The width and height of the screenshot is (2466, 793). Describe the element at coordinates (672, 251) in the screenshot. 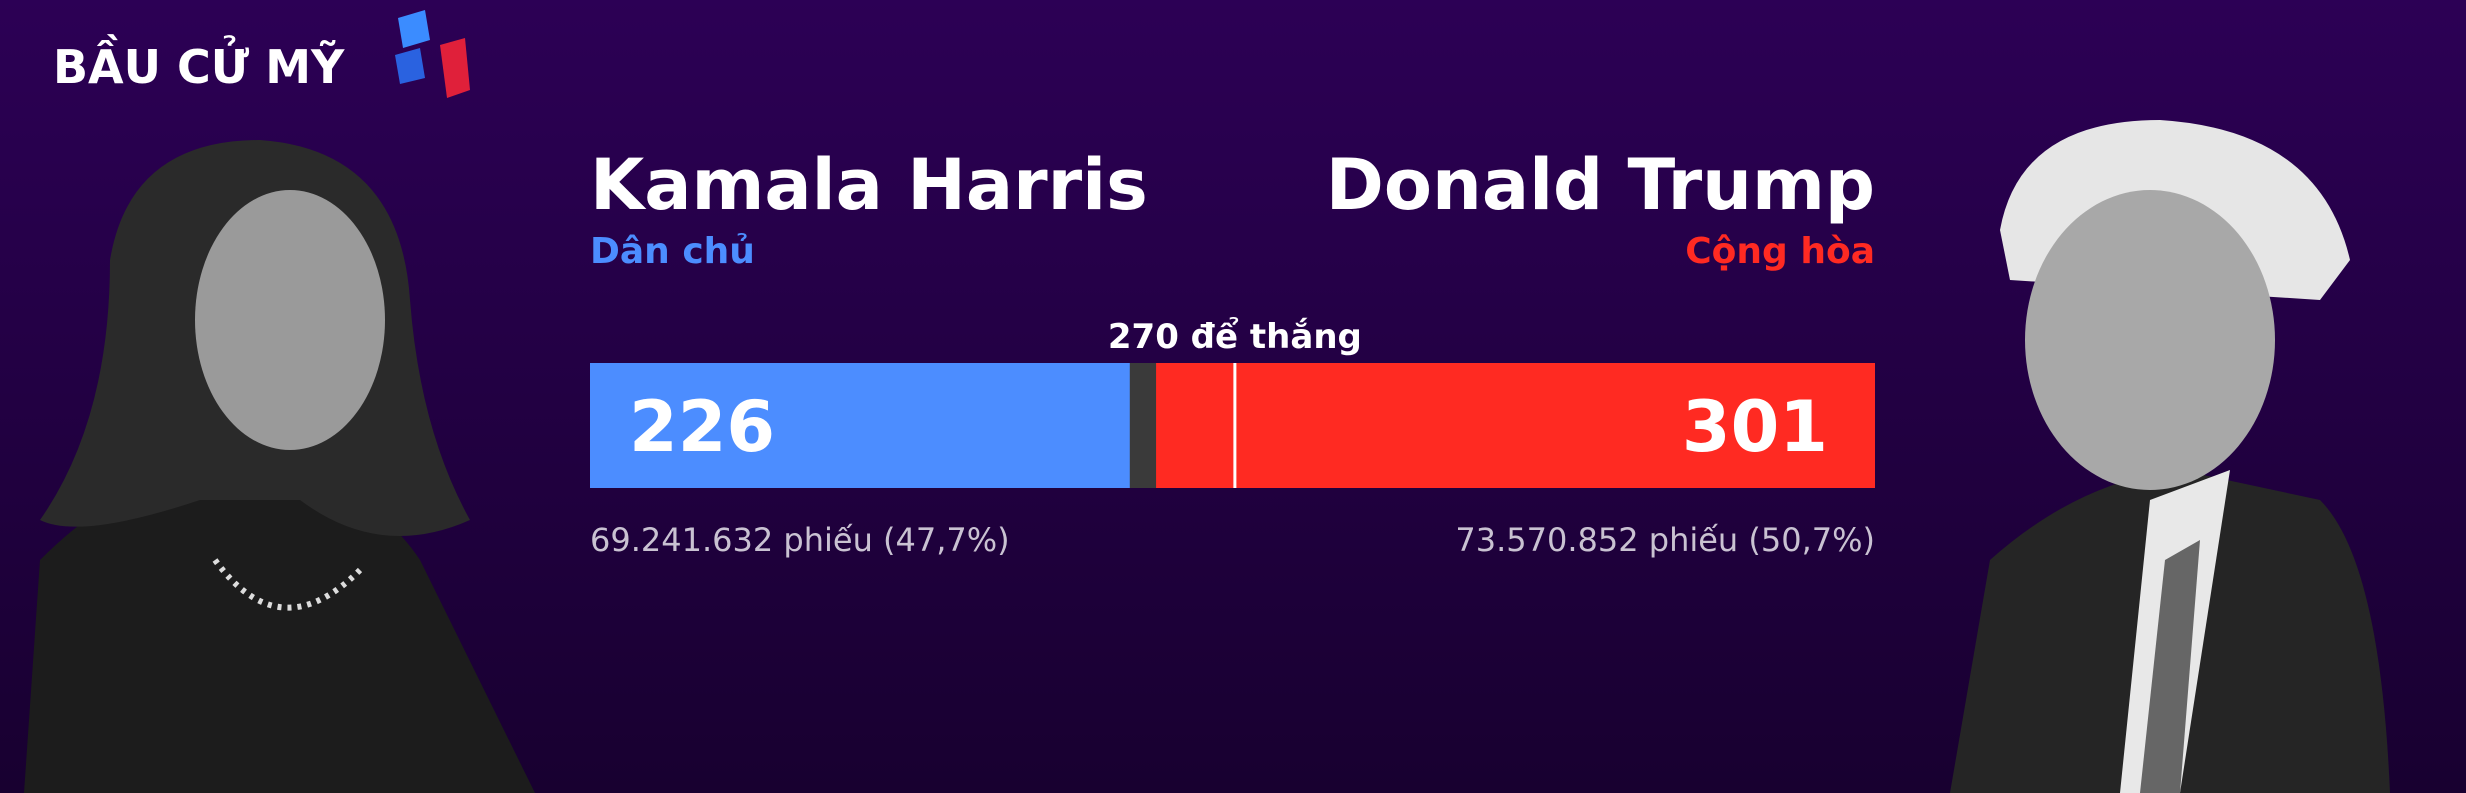

I see `party-label: Dân chủ` at that location.